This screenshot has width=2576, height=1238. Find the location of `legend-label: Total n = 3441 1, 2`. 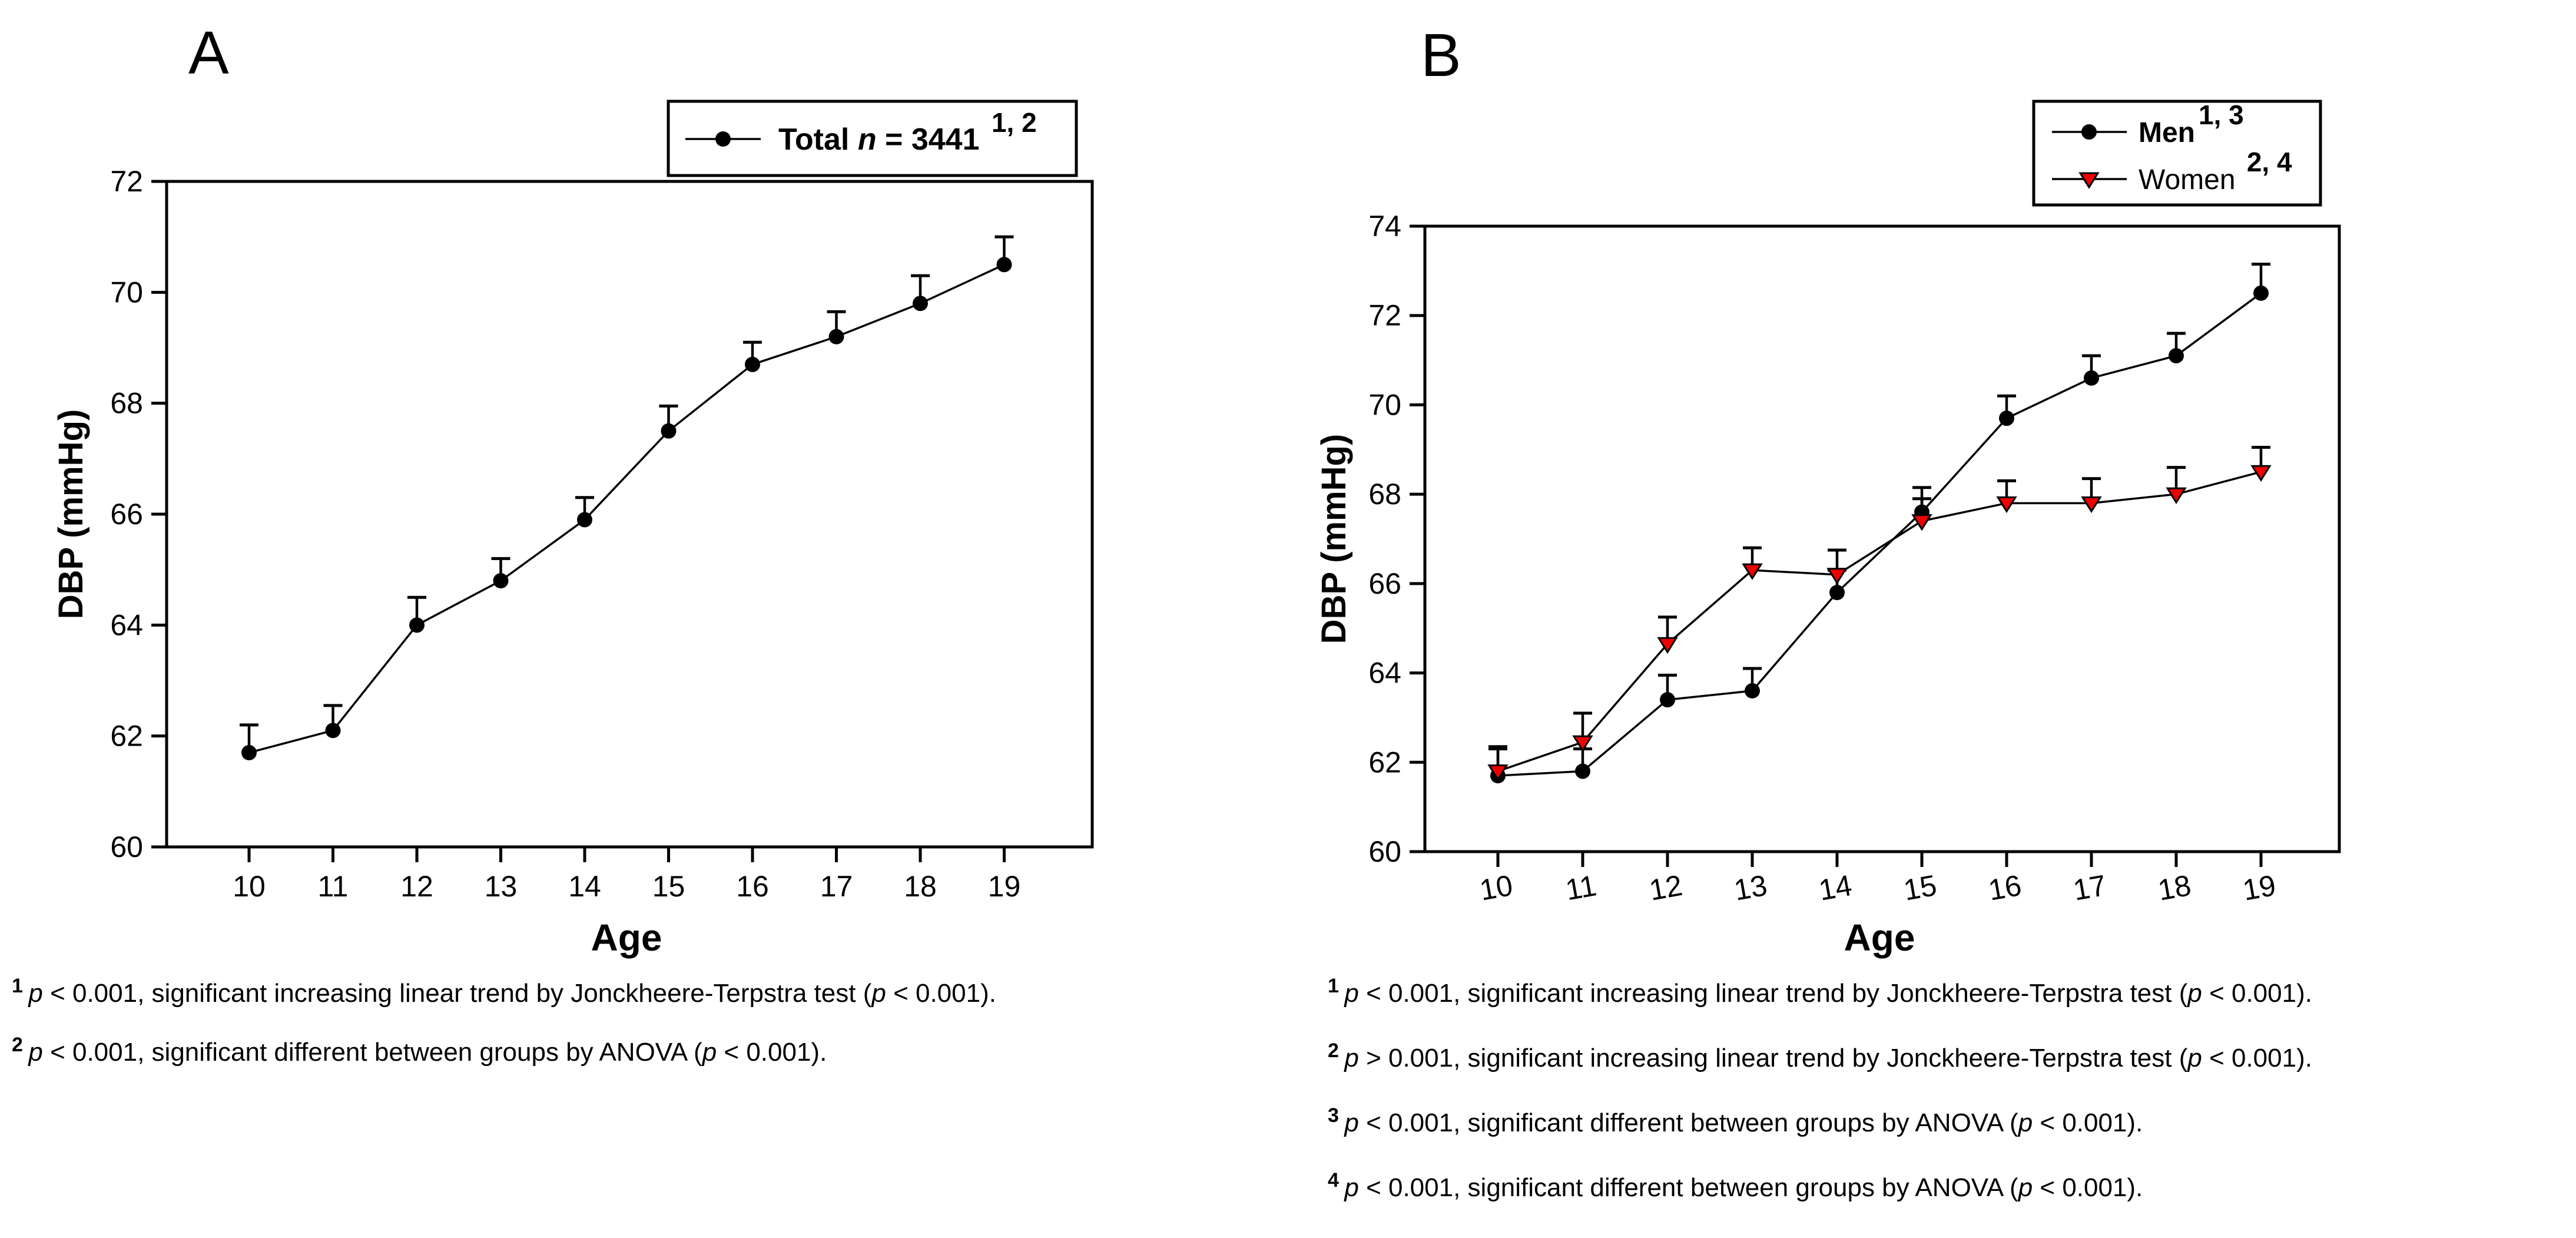

legend-label: Total n = 3441 1, 2 is located at coordinates (908, 132).